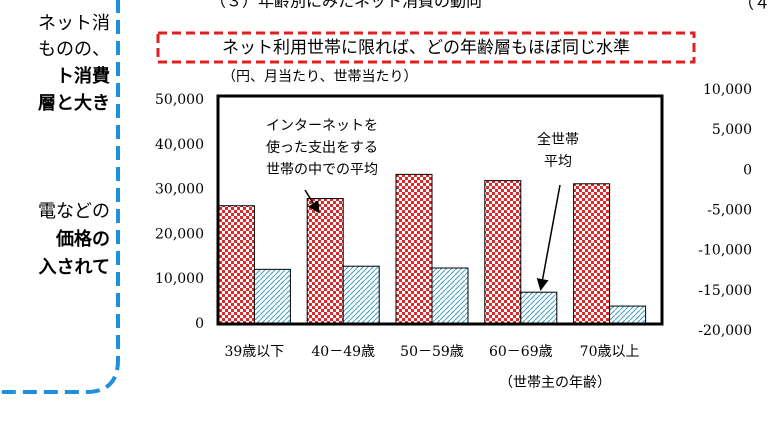 This screenshot has height=443, width=772. What do you see at coordinates (725, 331) in the screenshot?
I see `y2-tick-label: -20,000` at bounding box center [725, 331].